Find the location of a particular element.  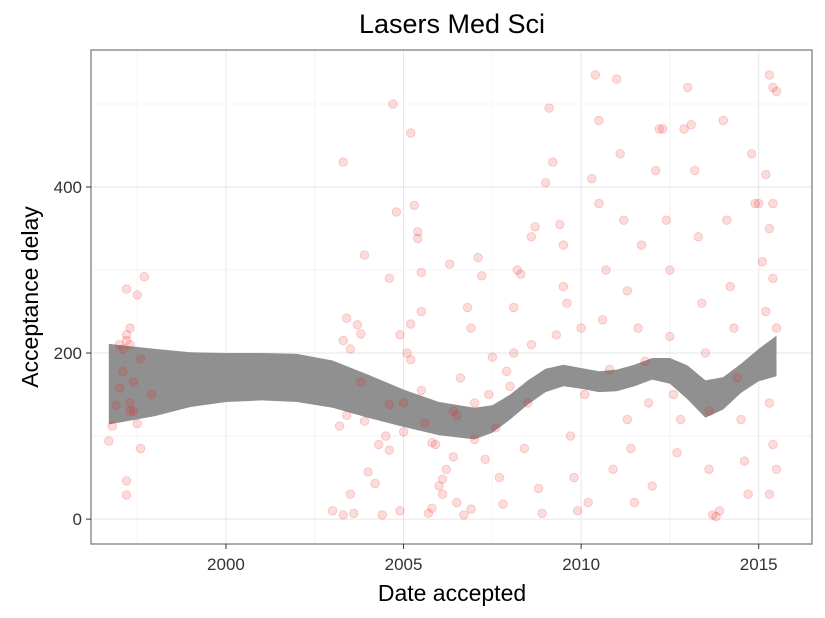

x-tick-label: 2000 is located at coordinates (226, 564).